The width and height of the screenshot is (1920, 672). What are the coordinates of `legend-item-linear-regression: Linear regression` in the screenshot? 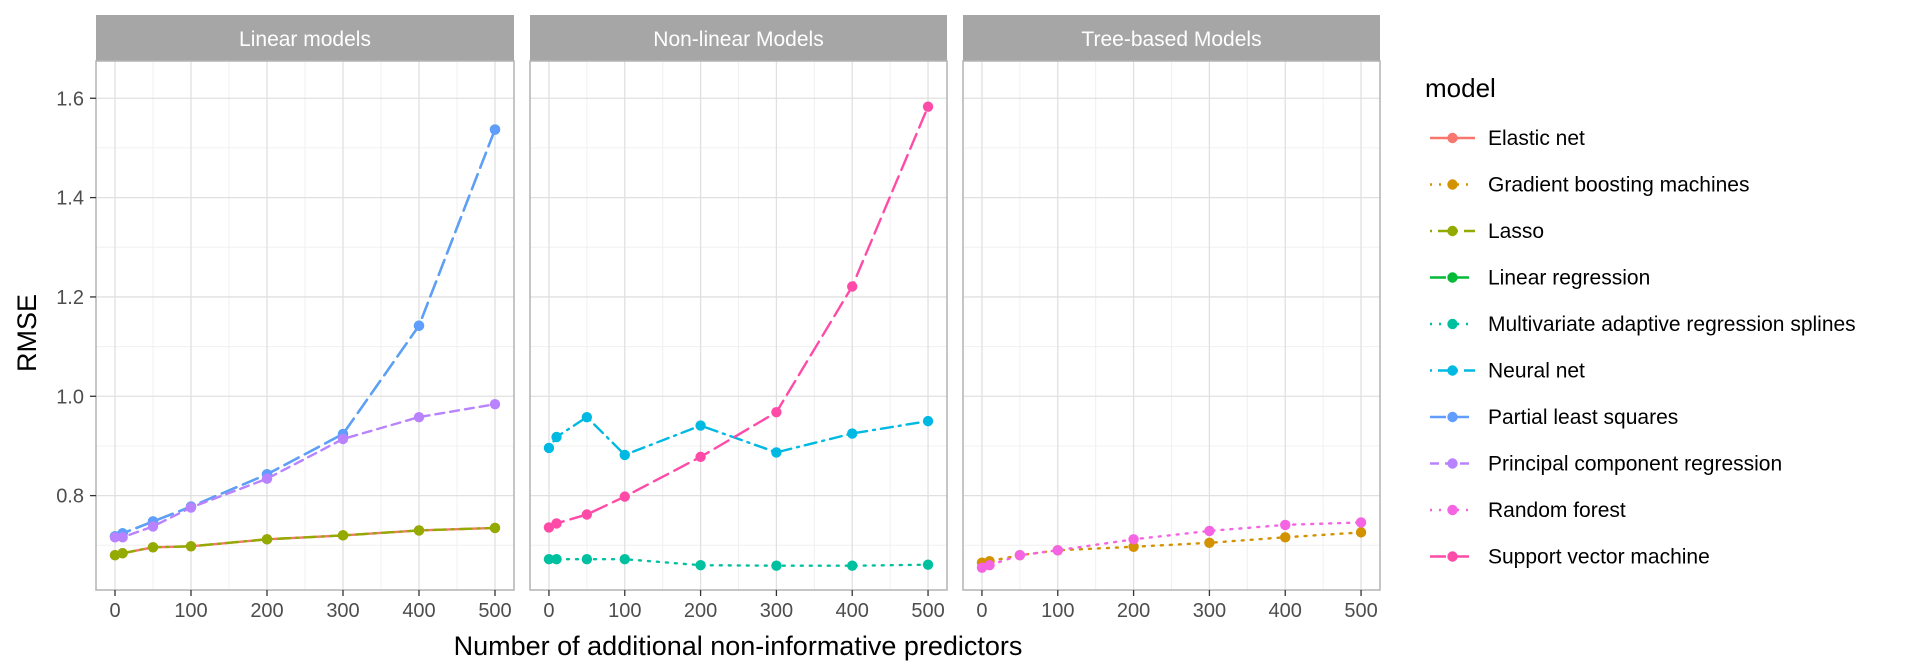 It's located at (1540, 278).